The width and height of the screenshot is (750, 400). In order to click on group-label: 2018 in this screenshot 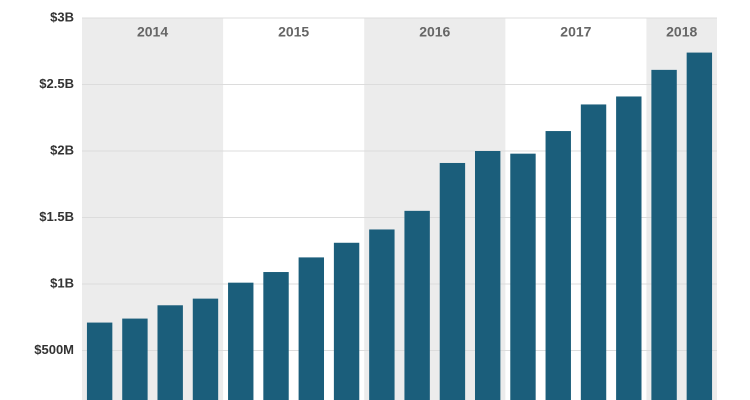, I will do `click(681, 32)`.